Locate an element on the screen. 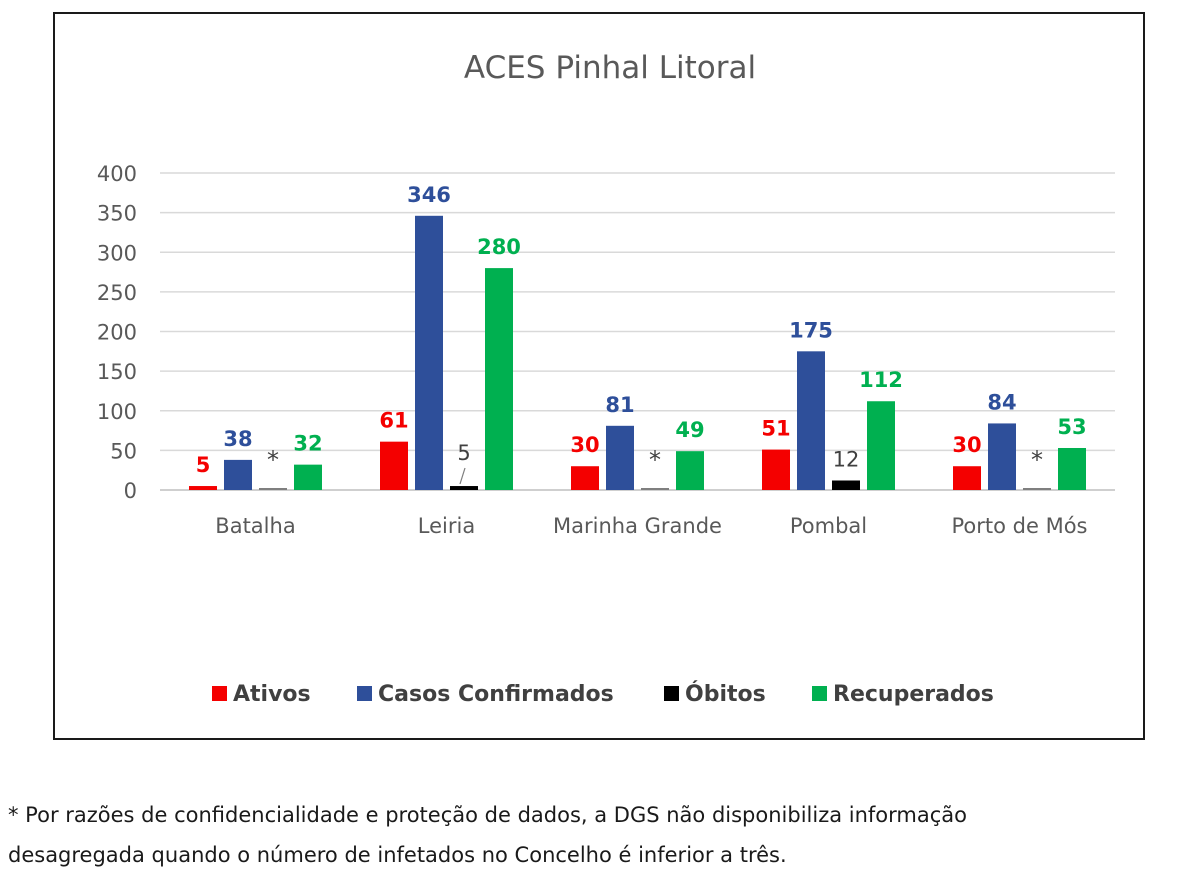 This screenshot has width=1200, height=886. x-tick-label-1: Leiria is located at coordinates (446, 526).